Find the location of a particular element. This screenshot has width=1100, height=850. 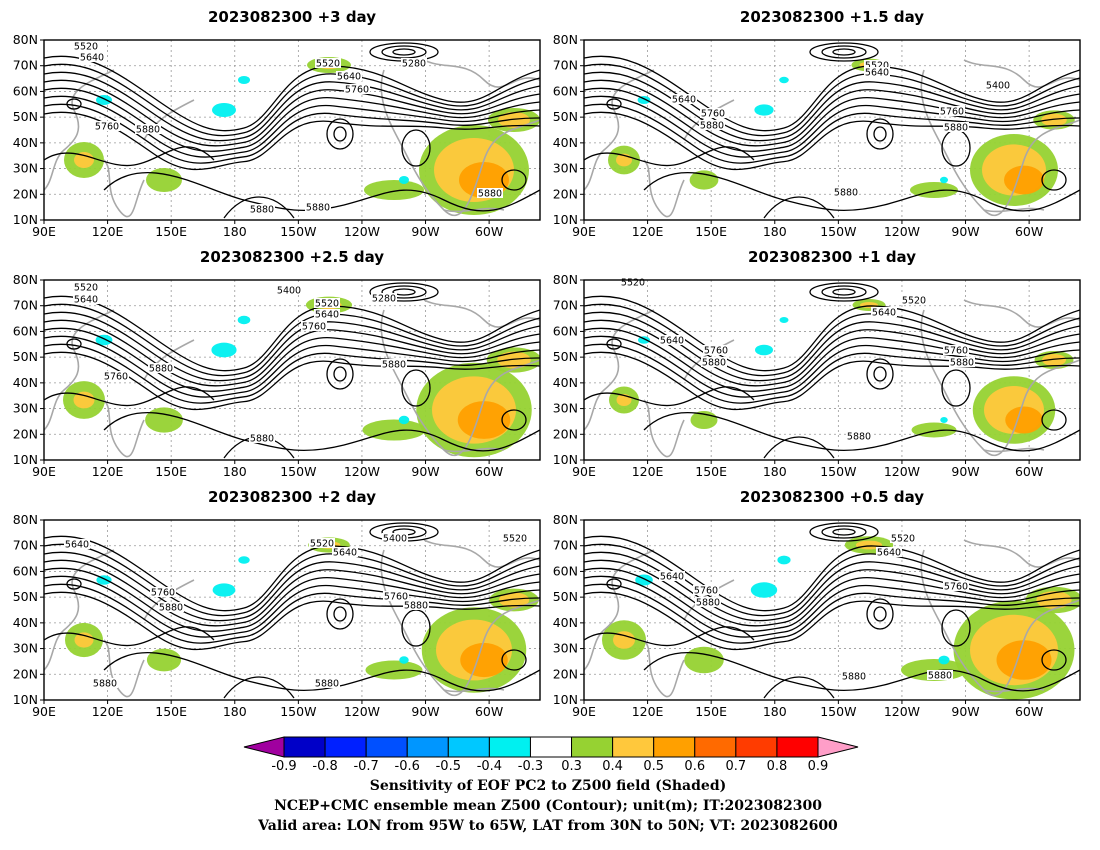

colorbar-box is located at coordinates (304, 747).